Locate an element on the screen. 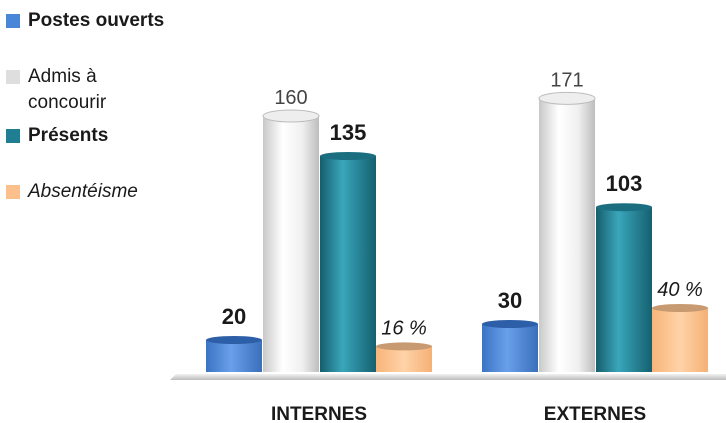 Image resolution: width=726 pixels, height=423 pixels. legend-label: Présents is located at coordinates (68, 135).